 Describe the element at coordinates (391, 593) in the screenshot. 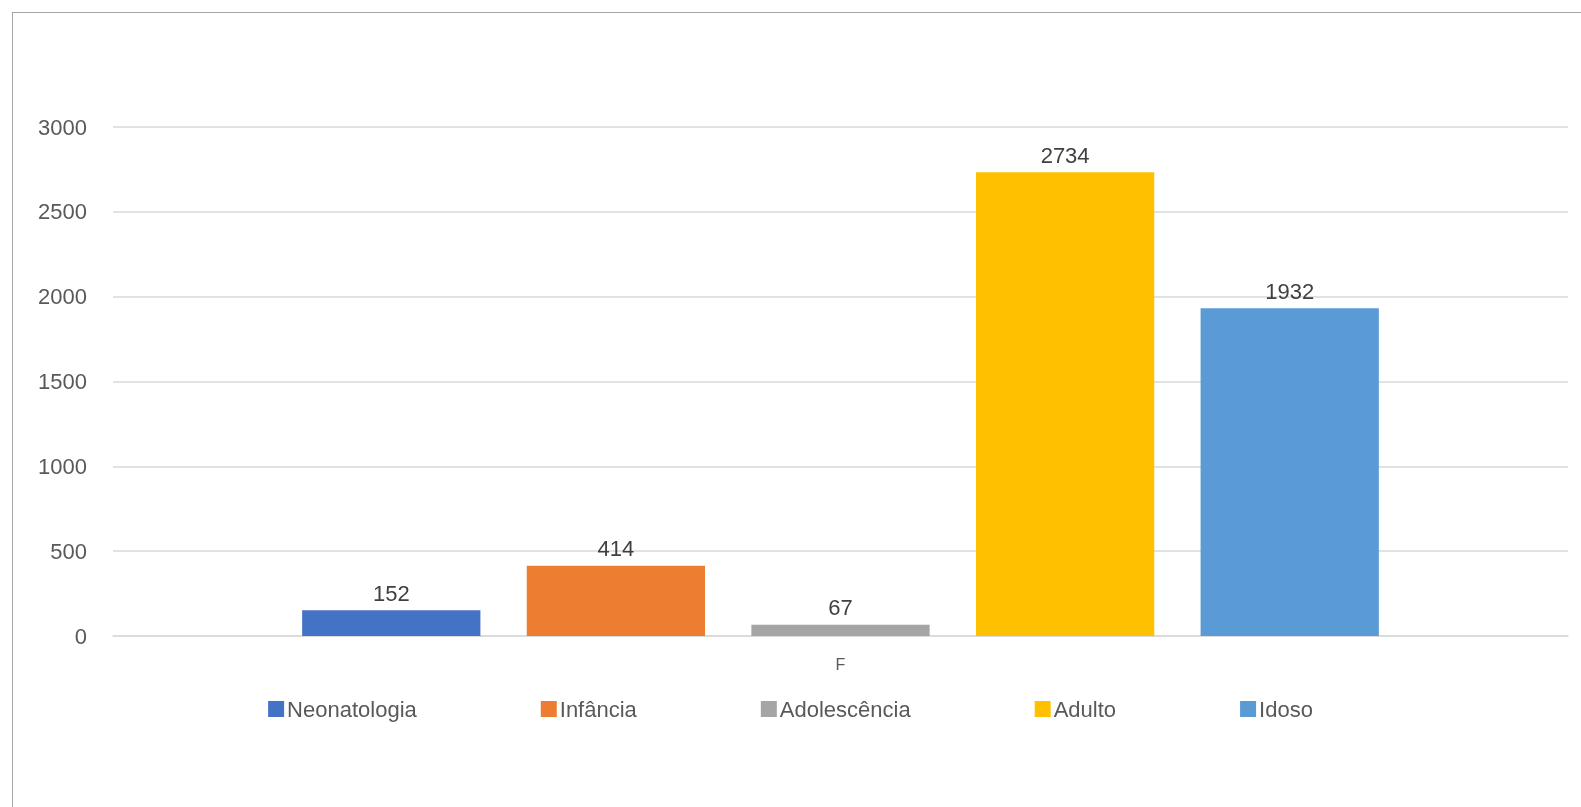

I see `data-label: 152` at that location.